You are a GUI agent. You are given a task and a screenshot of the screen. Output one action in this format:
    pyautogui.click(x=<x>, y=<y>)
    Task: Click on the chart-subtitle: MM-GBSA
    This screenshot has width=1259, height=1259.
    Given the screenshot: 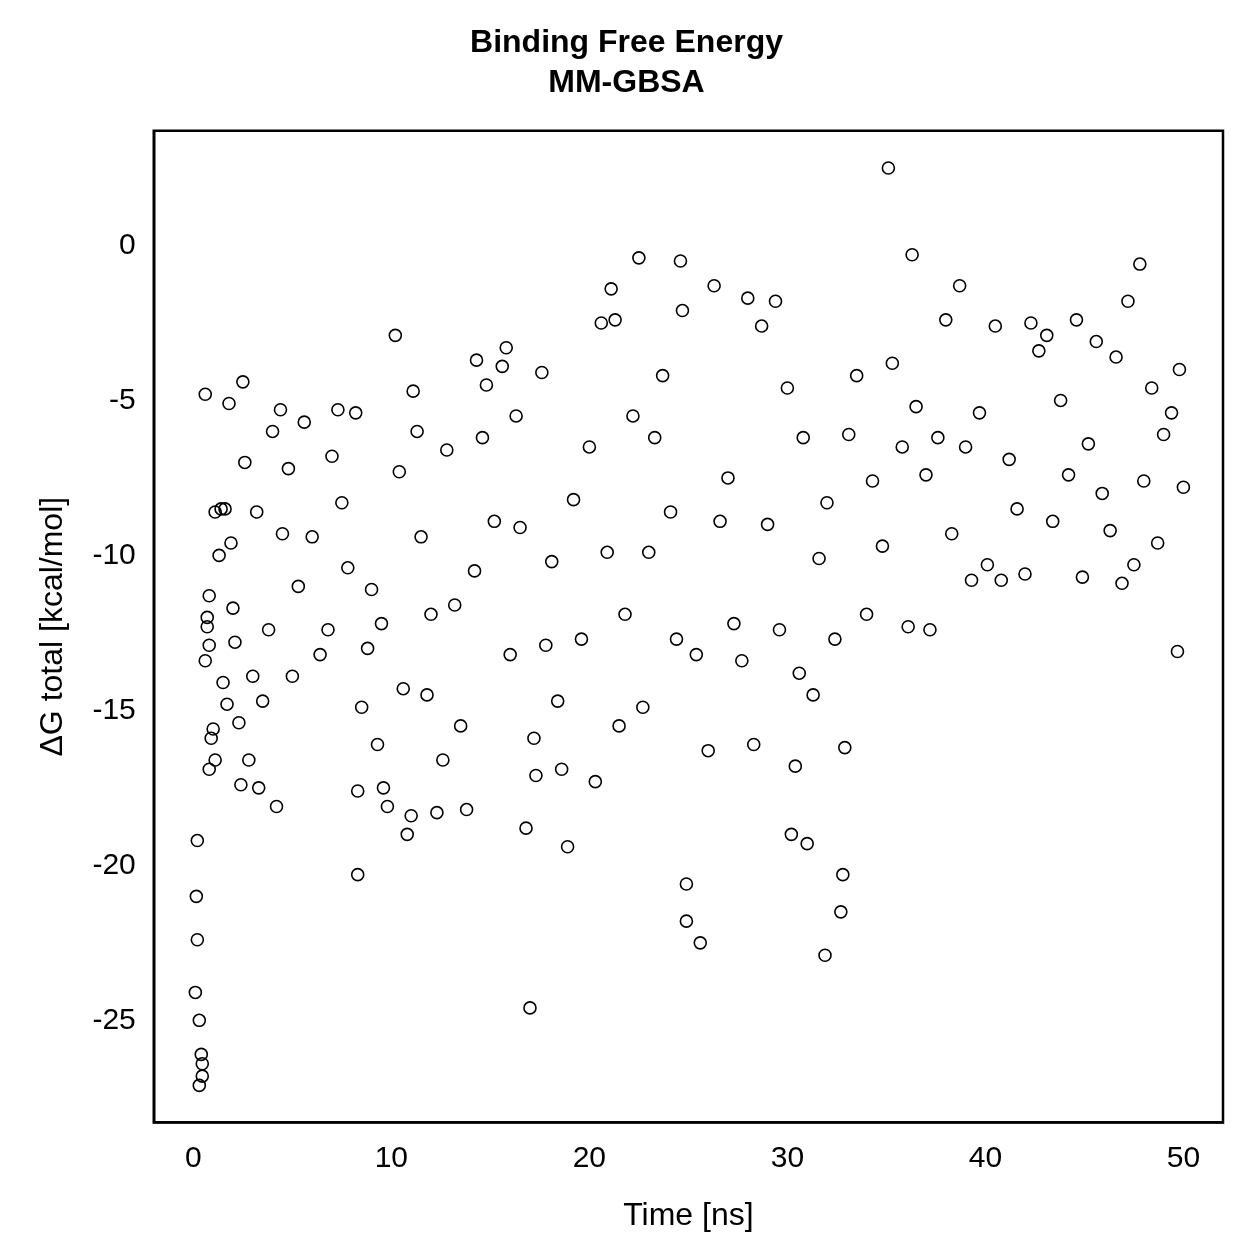 What is the action you would take?
    pyautogui.click(x=626, y=81)
    